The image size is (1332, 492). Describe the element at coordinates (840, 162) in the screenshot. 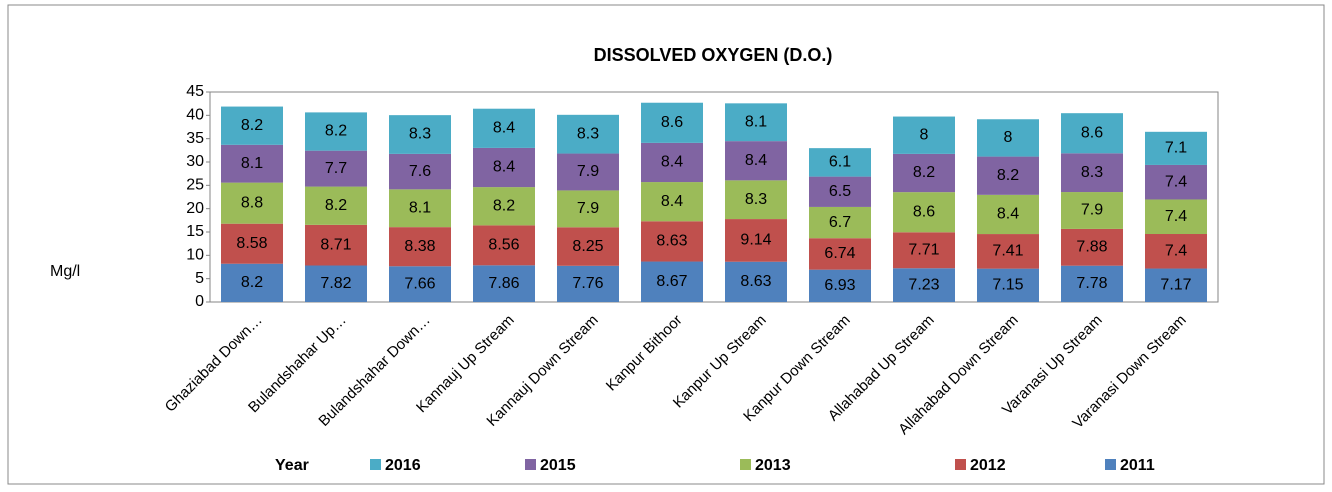

I see `data-label: 6.1` at that location.